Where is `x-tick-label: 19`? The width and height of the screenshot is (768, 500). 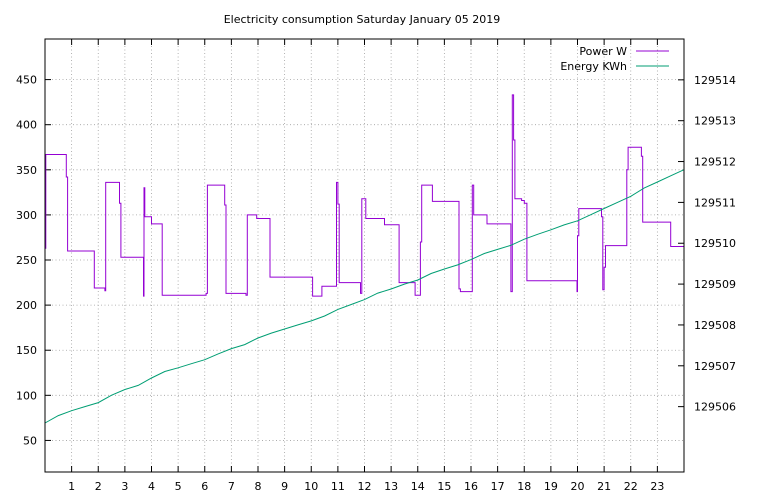 x-tick-label: 19 is located at coordinates (551, 486).